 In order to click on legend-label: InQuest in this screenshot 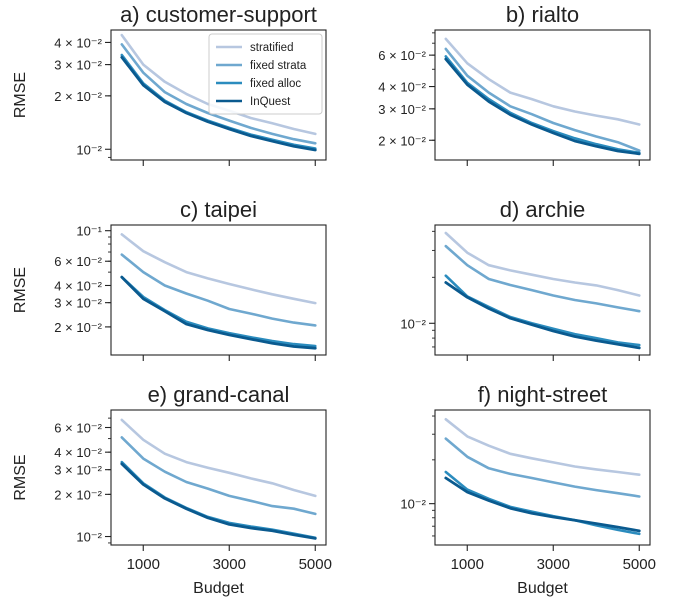, I will do `click(270, 102)`.